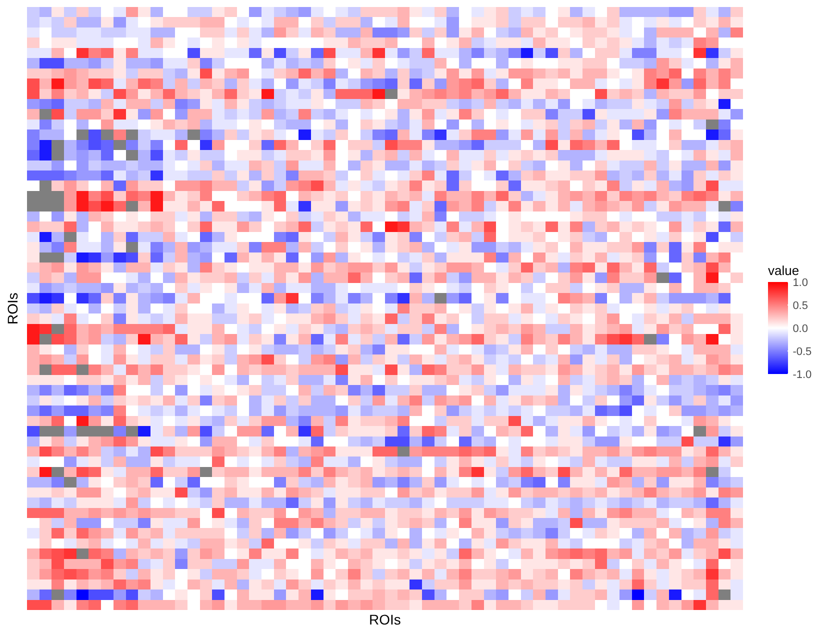  What do you see at coordinates (802, 352) in the screenshot?
I see `color-bar-label: -0.5` at bounding box center [802, 352].